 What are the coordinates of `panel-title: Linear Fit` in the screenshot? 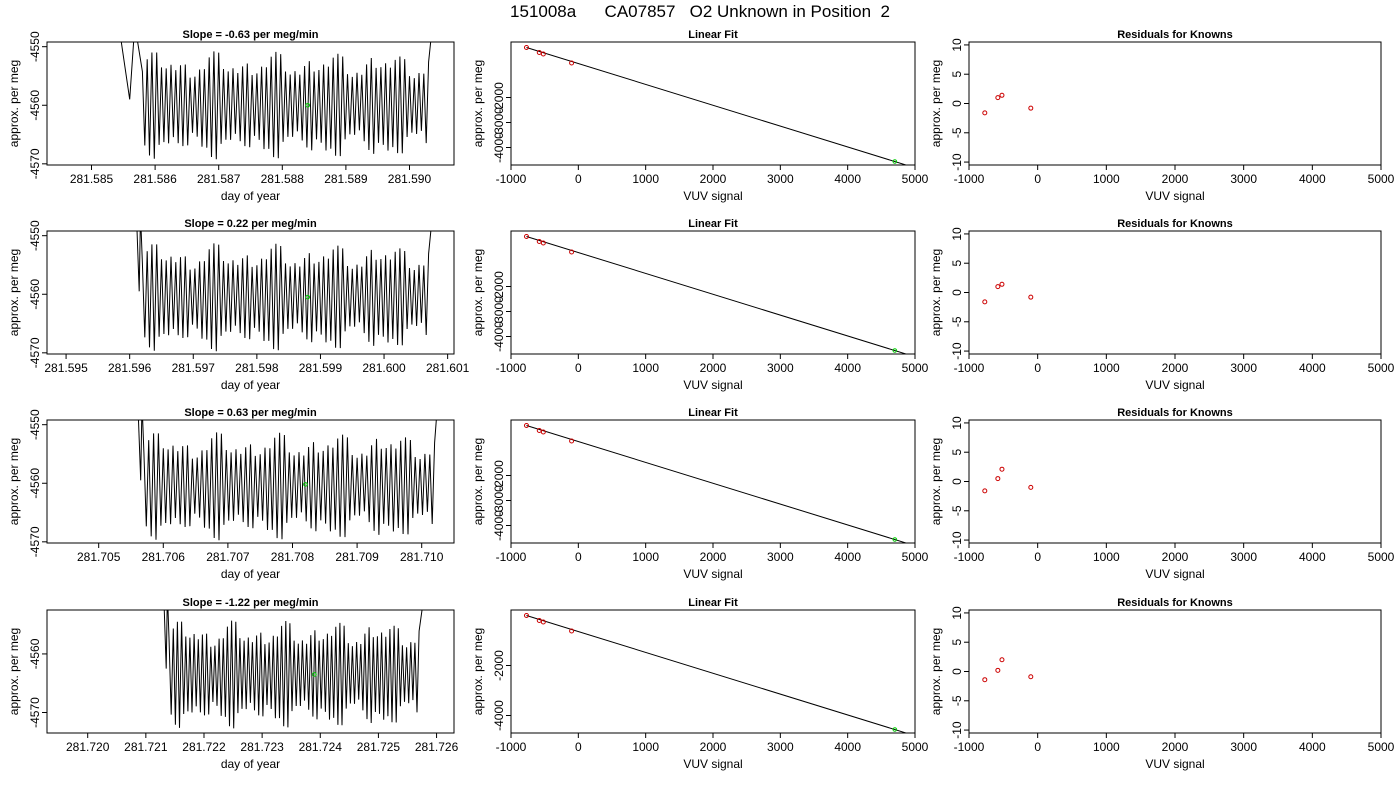 It's located at (713, 35).